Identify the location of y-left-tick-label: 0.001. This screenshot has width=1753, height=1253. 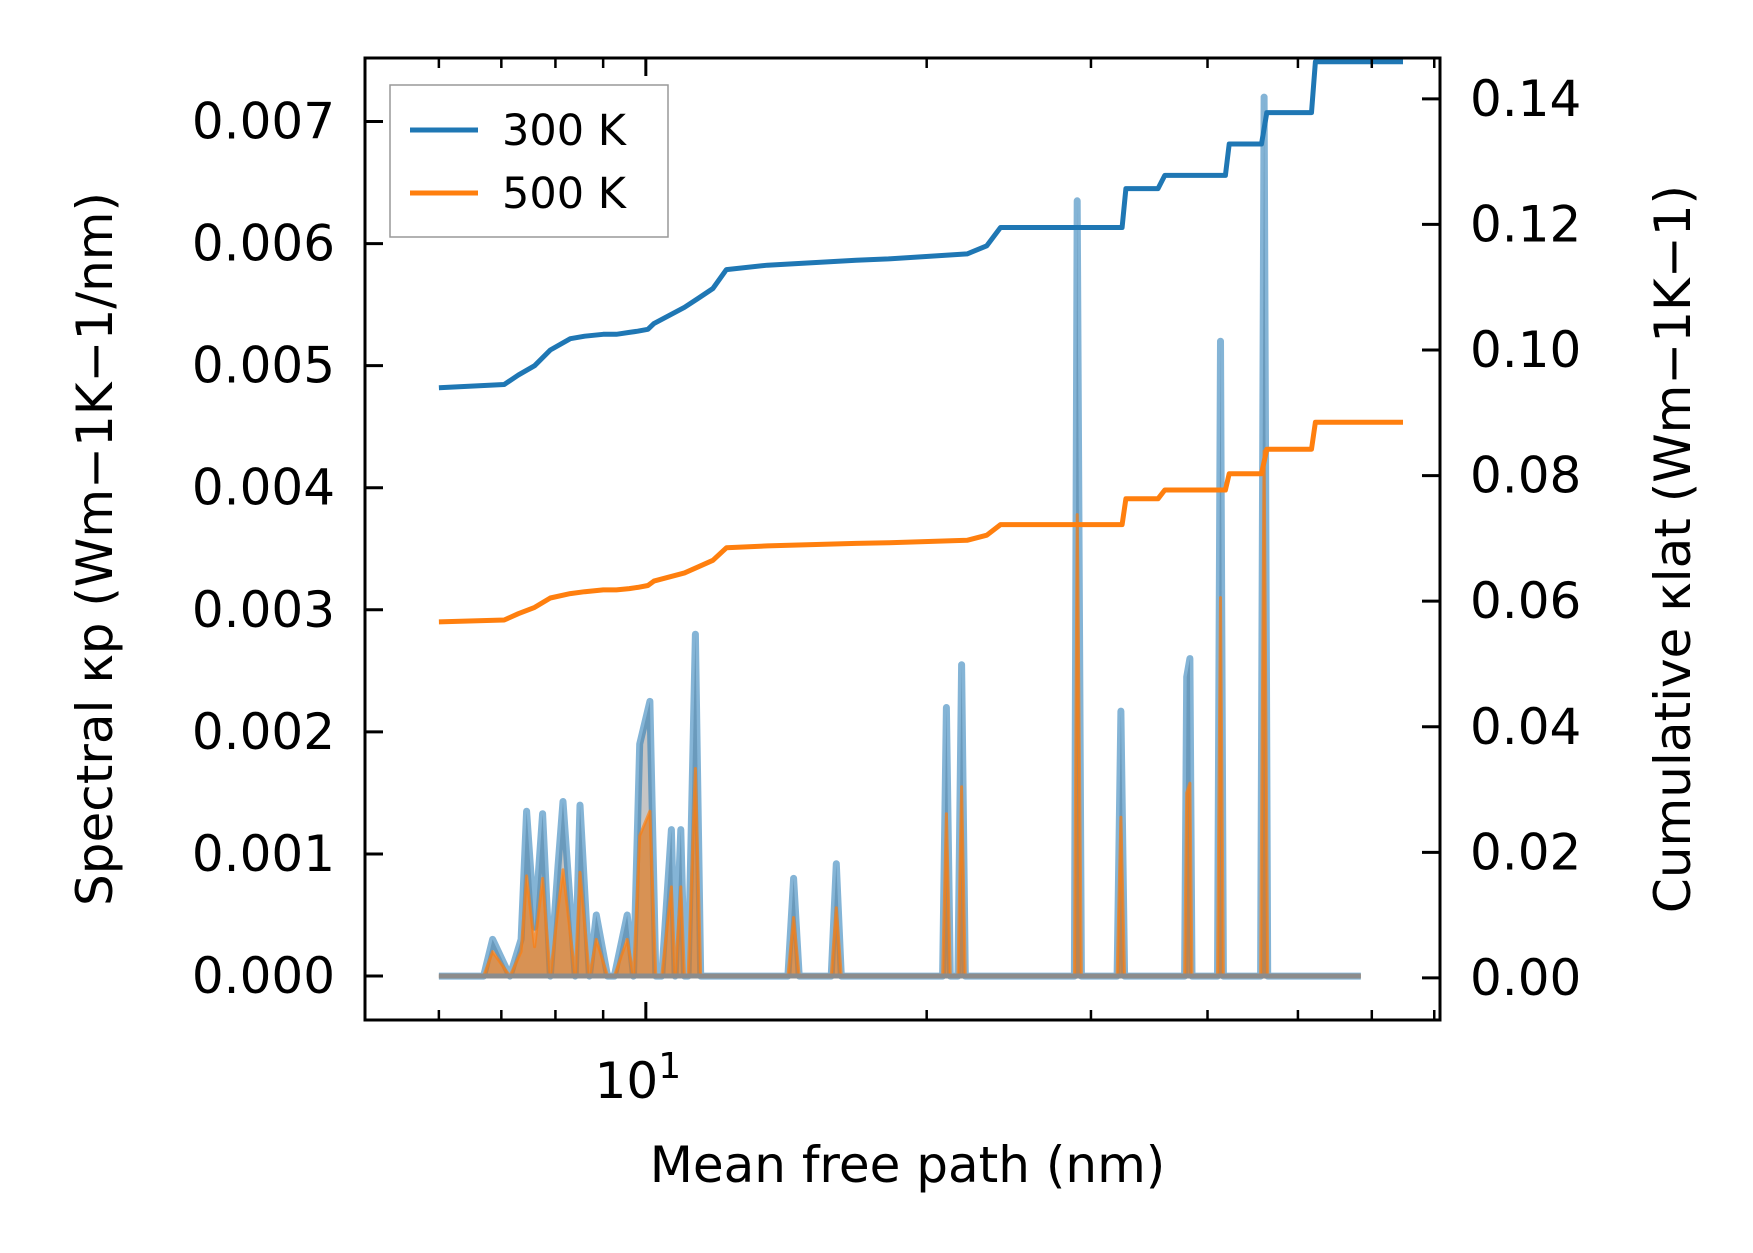
(263, 854).